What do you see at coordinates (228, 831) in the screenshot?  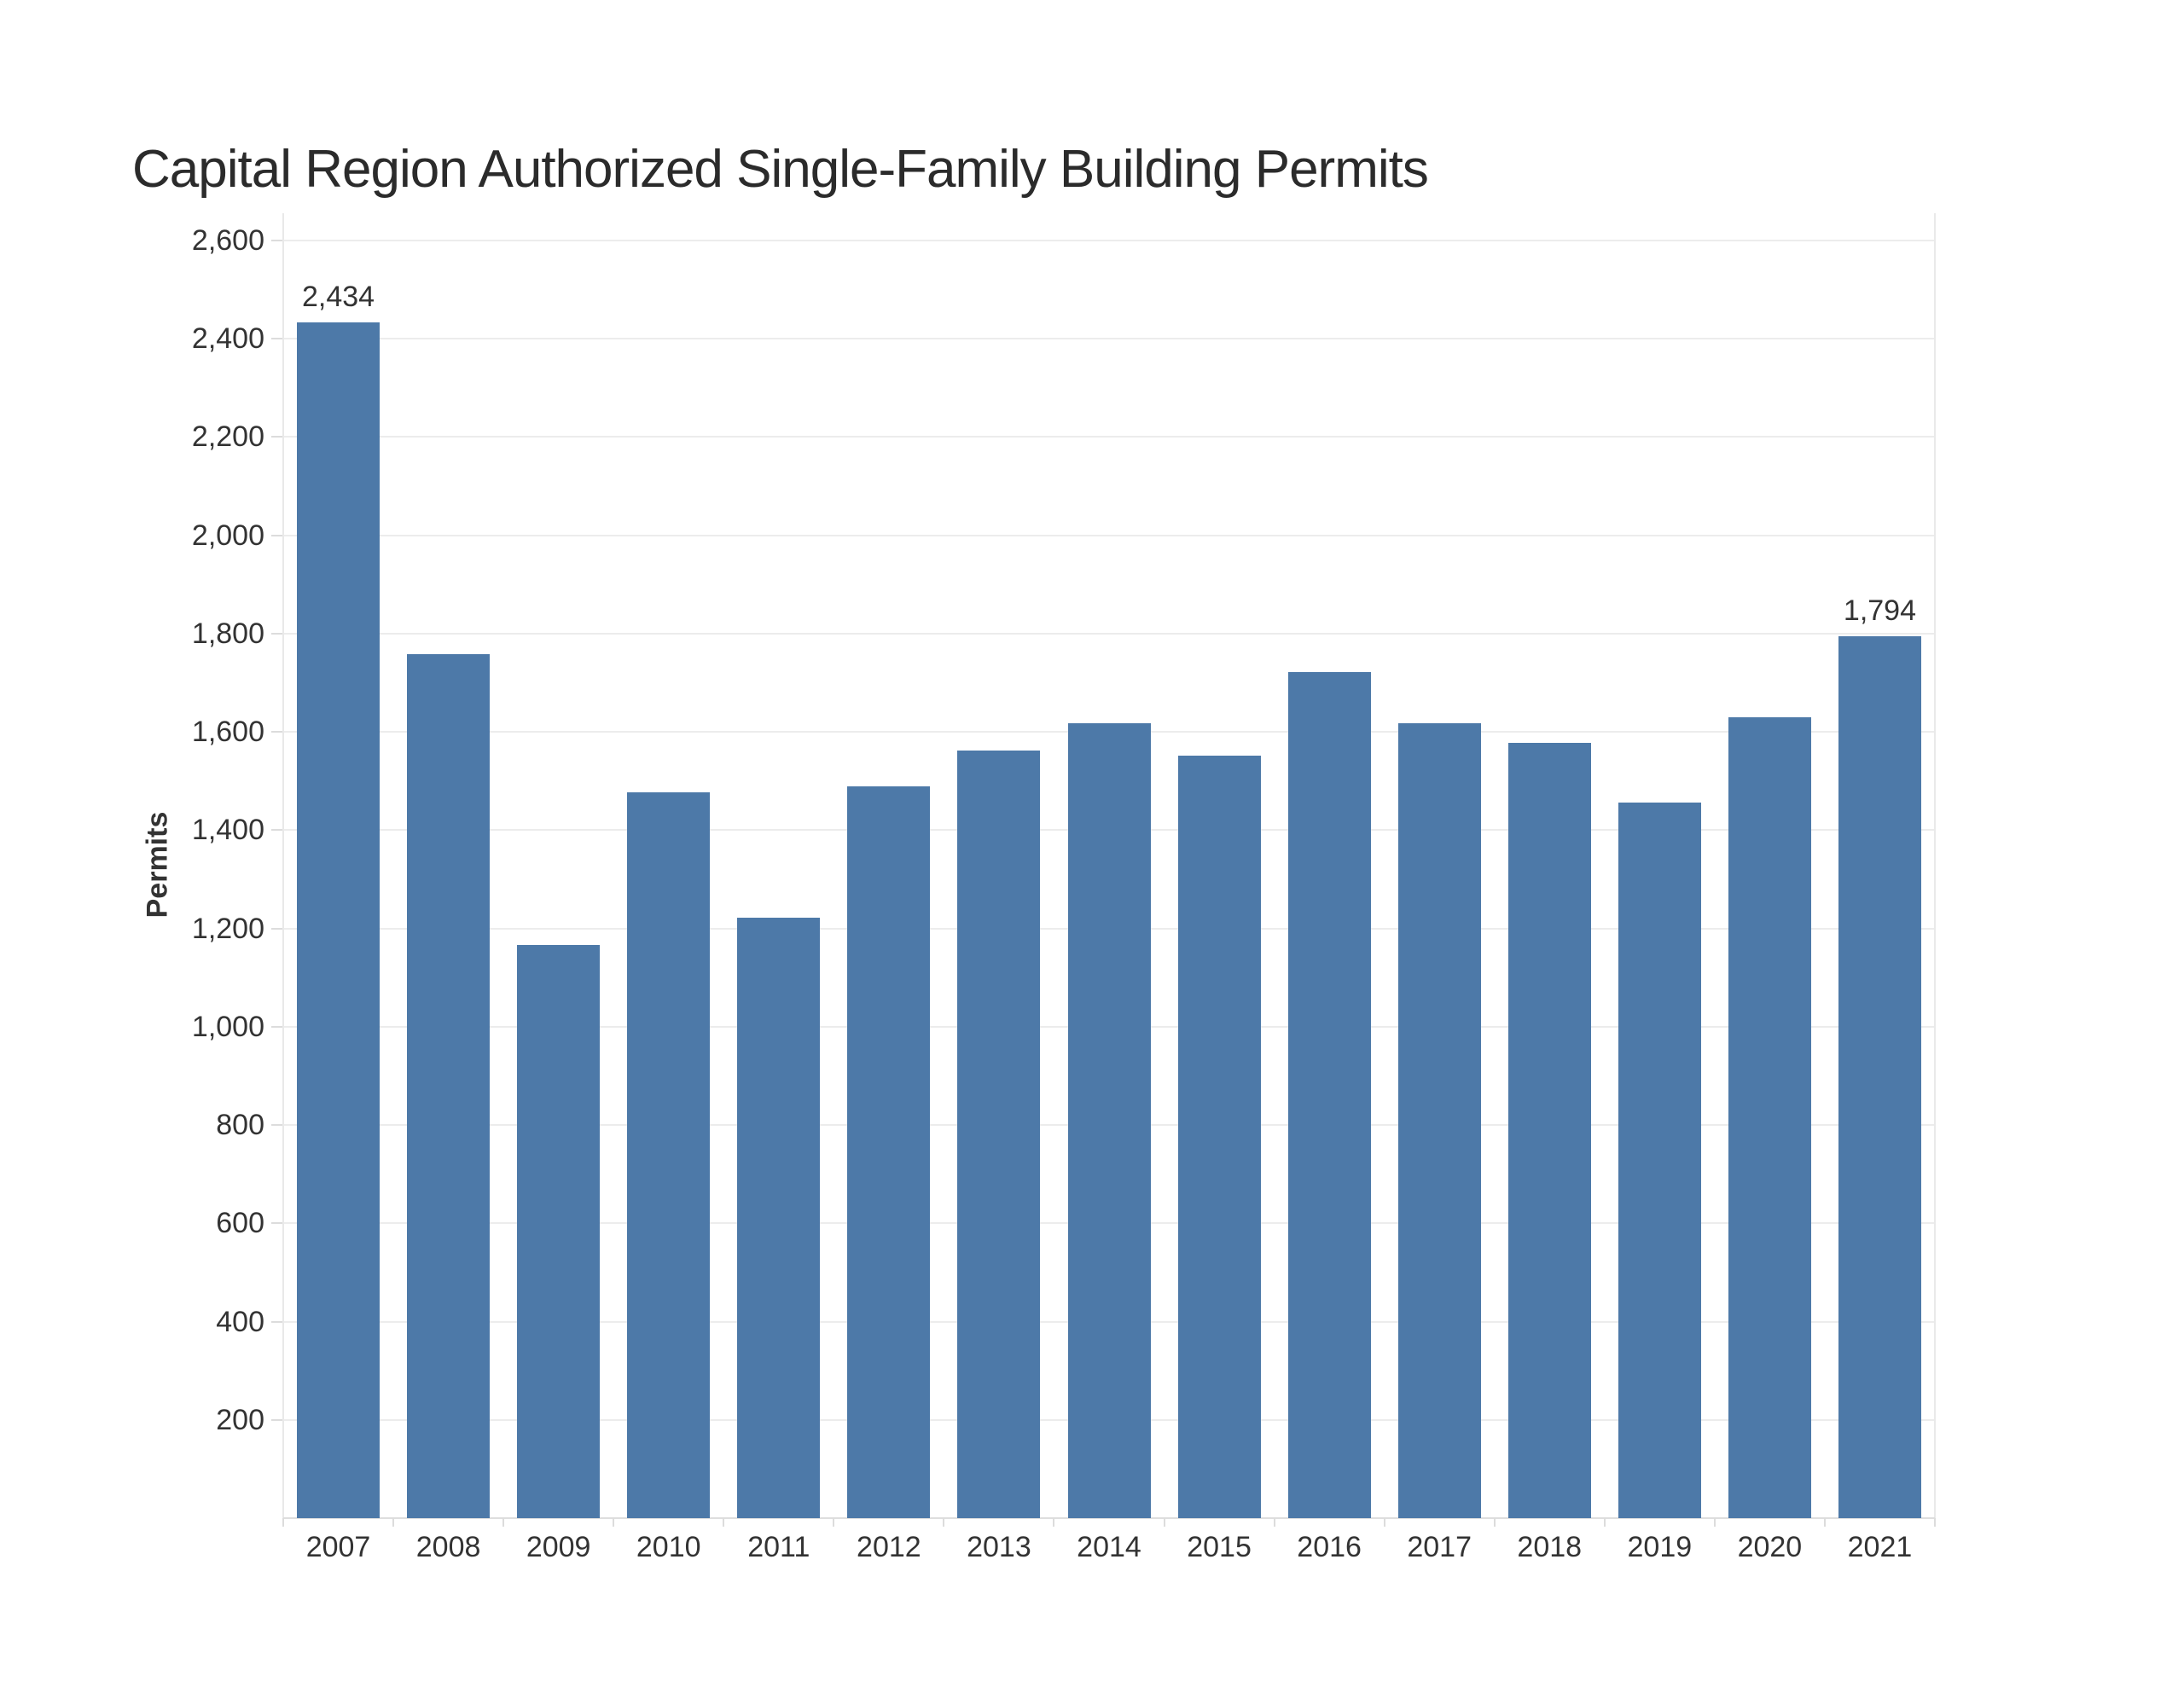 I see `y-tick-label: 1,400` at bounding box center [228, 831].